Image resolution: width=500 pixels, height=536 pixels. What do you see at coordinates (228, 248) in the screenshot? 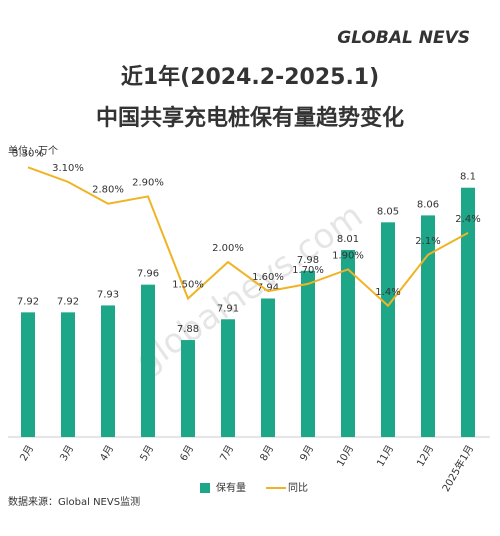
I see `line-value-label: 2.00%` at bounding box center [228, 248].